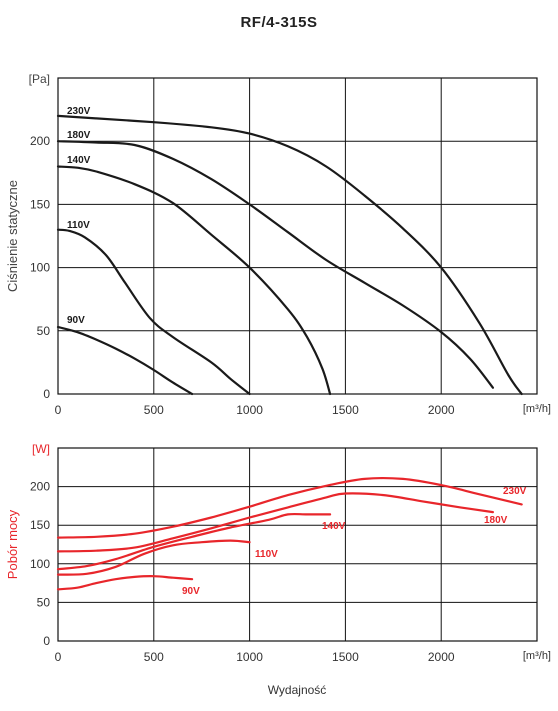 The image size is (558, 711). I want to click on power-curve-230v, so click(289, 507).